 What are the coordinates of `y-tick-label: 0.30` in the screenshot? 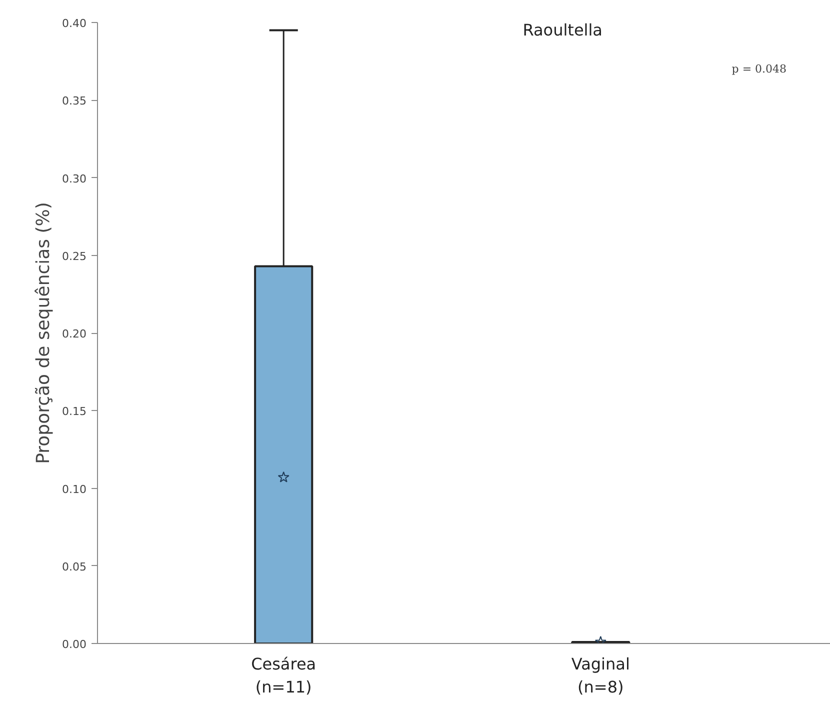 It's located at (74, 179).